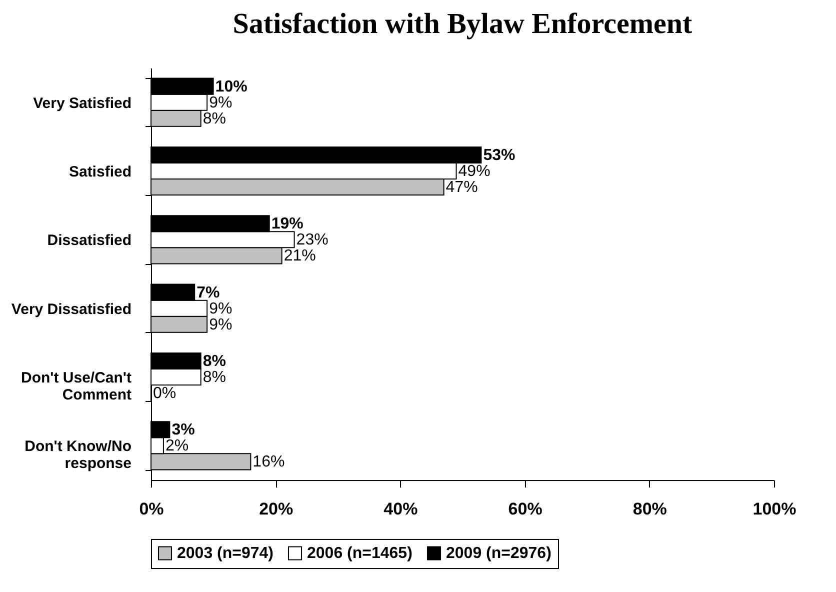  What do you see at coordinates (225, 553) in the screenshot?
I see `legend-label: 2003 (n=974)` at bounding box center [225, 553].